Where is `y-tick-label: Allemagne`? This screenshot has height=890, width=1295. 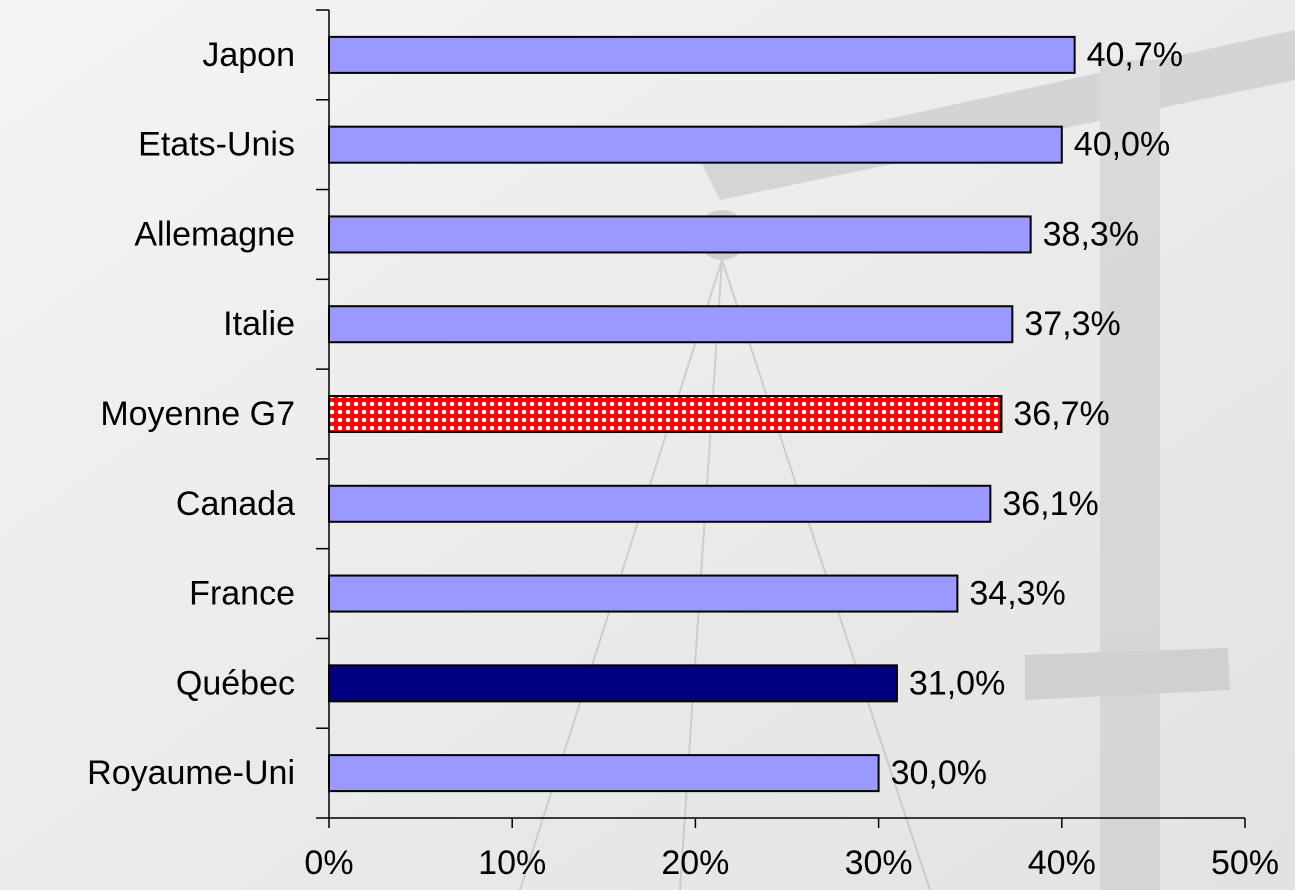 y-tick-label: Allemagne is located at coordinates (214, 234).